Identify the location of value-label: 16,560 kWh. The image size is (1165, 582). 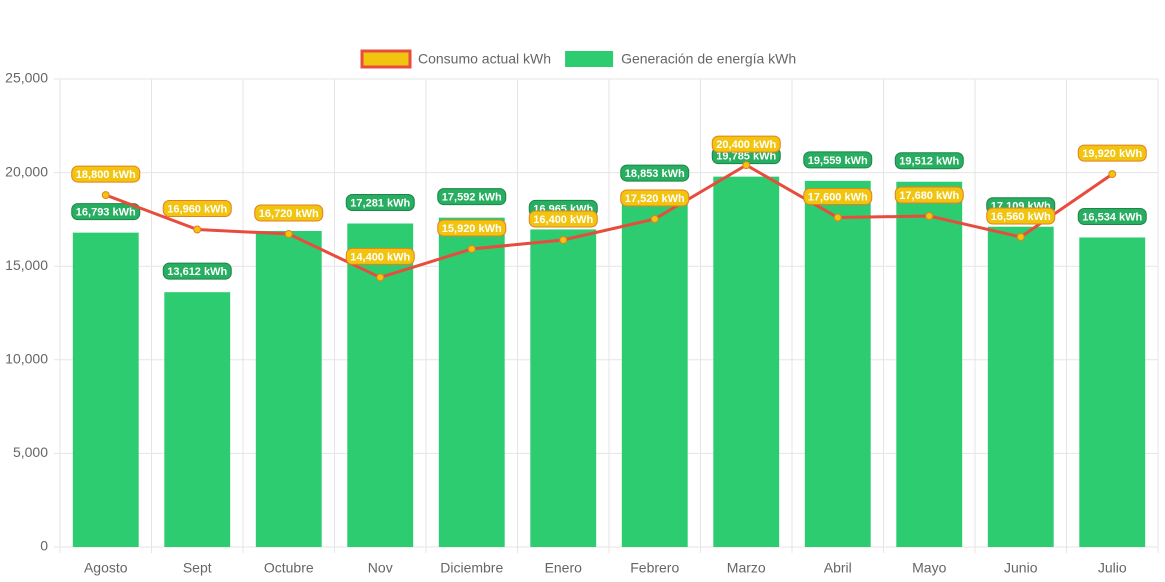
(1021, 217).